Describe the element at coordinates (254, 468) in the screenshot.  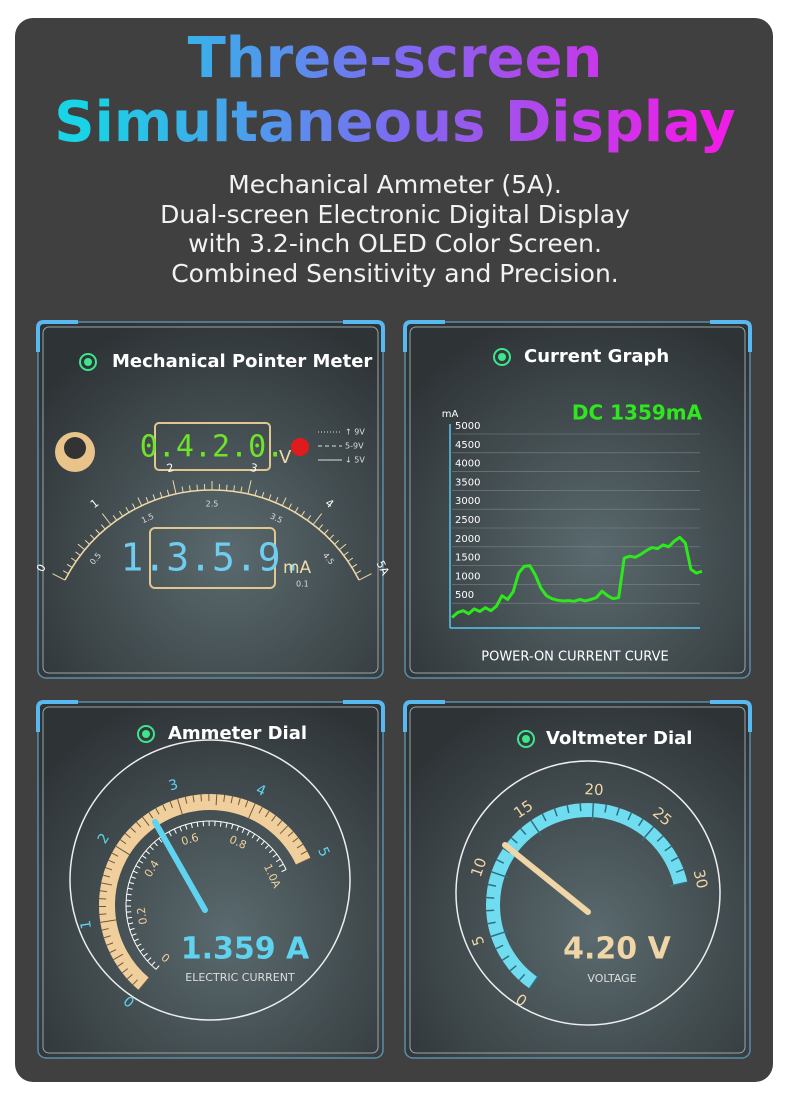
I see `scale-label: 3` at that location.